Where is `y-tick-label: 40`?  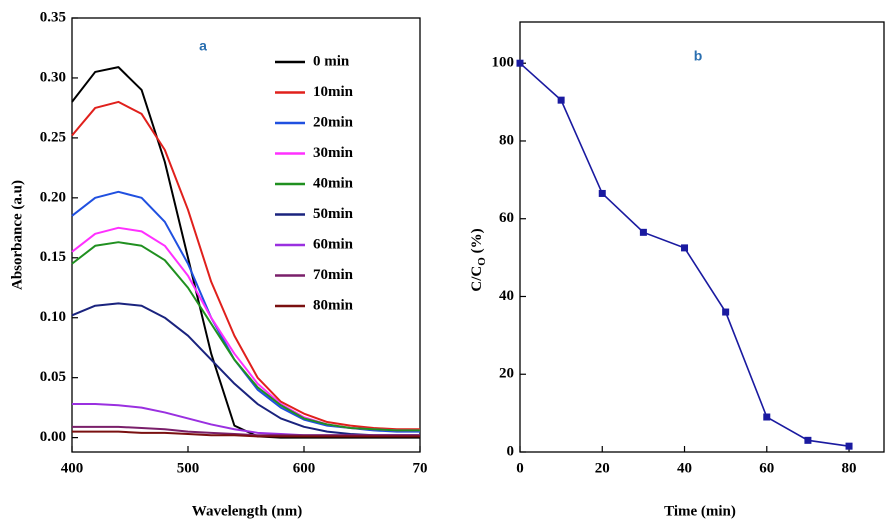 y-tick-label: 40 is located at coordinates (506, 296).